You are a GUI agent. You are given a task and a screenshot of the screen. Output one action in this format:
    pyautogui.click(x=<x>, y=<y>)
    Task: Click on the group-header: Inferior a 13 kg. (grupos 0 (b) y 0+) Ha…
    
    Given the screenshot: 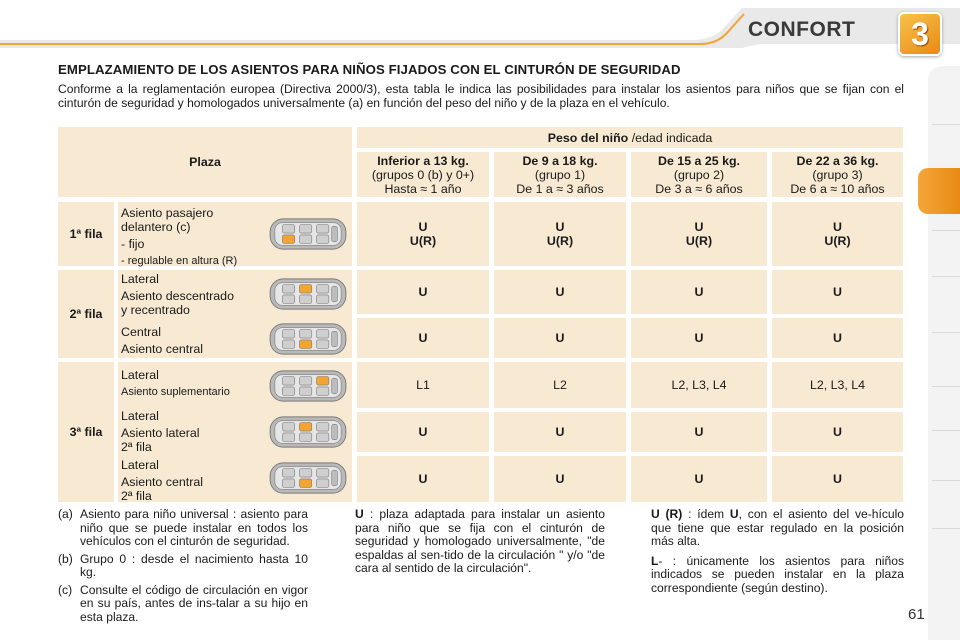 What is the action you would take?
    pyautogui.click(x=423, y=174)
    